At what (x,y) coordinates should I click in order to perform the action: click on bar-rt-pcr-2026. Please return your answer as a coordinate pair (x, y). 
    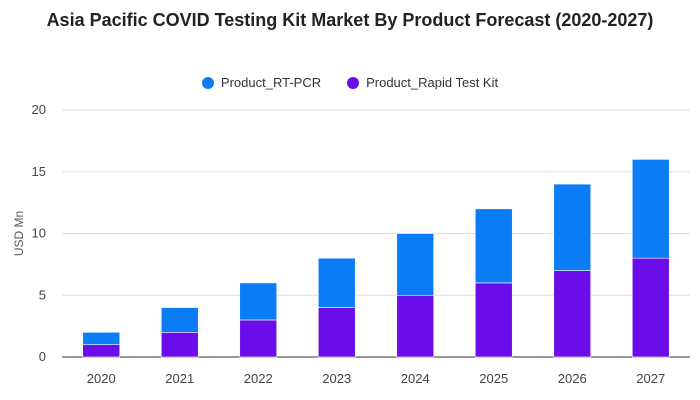
    Looking at the image, I should click on (572, 227).